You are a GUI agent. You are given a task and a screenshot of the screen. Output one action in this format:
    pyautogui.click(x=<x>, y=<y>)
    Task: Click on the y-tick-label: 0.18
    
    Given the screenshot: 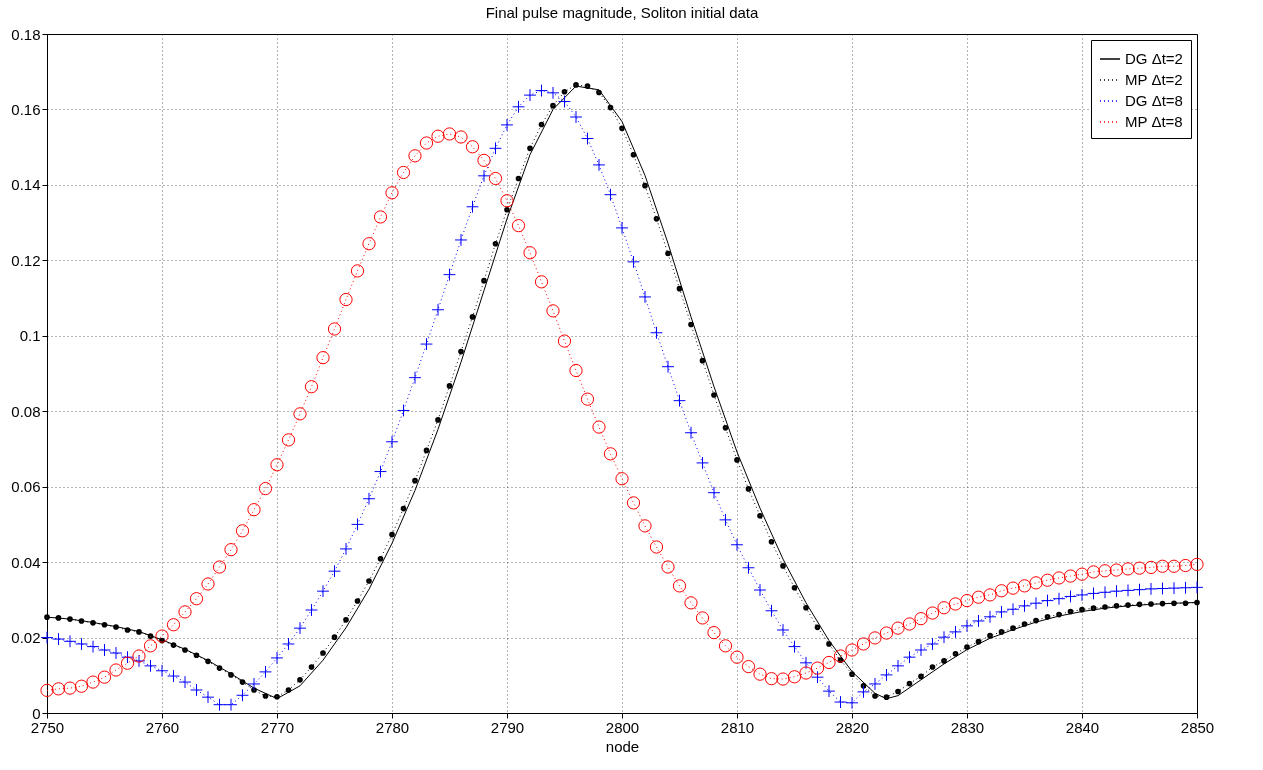 What is the action you would take?
    pyautogui.click(x=26, y=34)
    